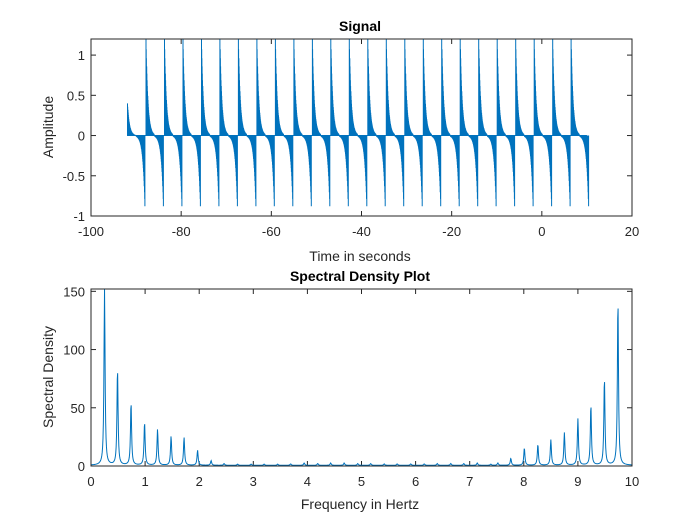 Image resolution: width=700 pixels, height=525 pixels. Describe the element at coordinates (632, 481) in the screenshot. I see `spectral-xtick-label: 10` at that location.